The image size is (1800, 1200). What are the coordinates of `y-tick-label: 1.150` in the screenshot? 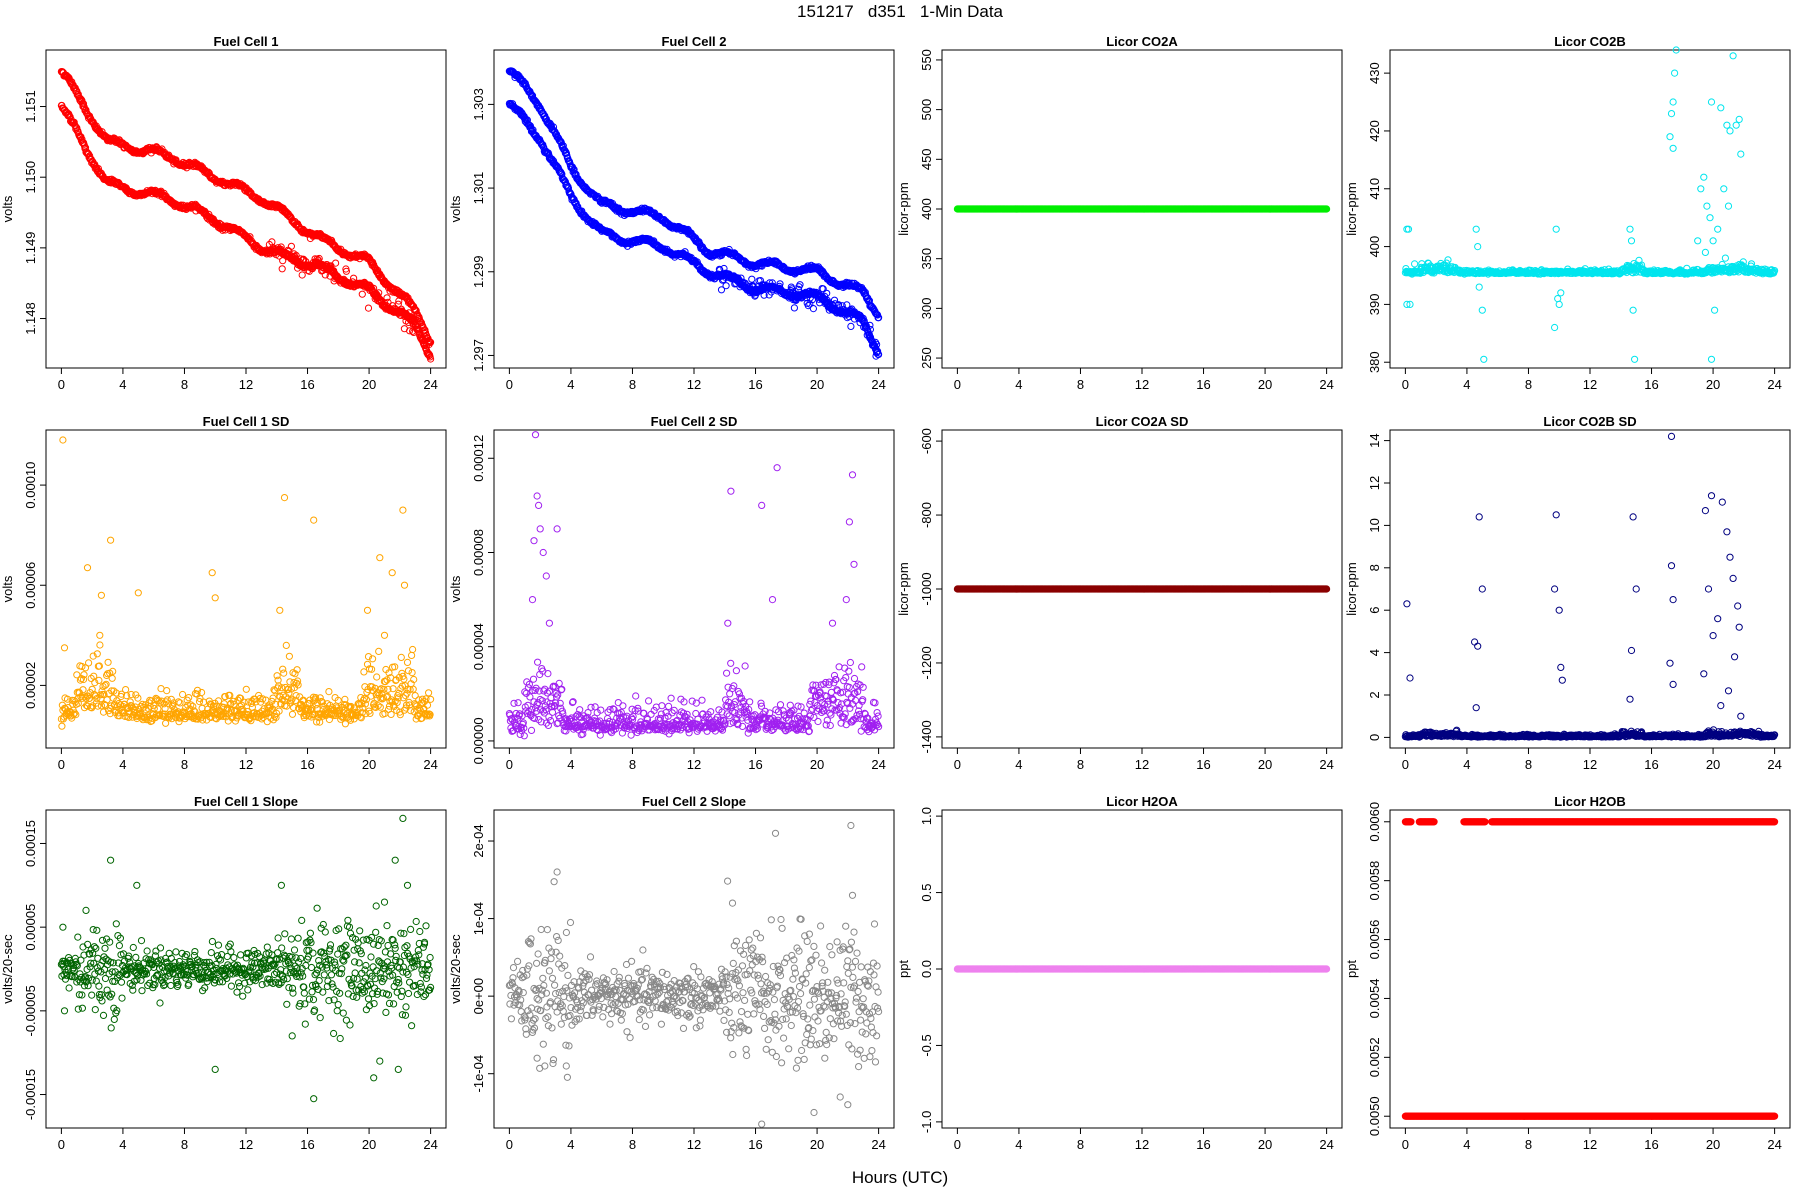 It's located at (30, 177).